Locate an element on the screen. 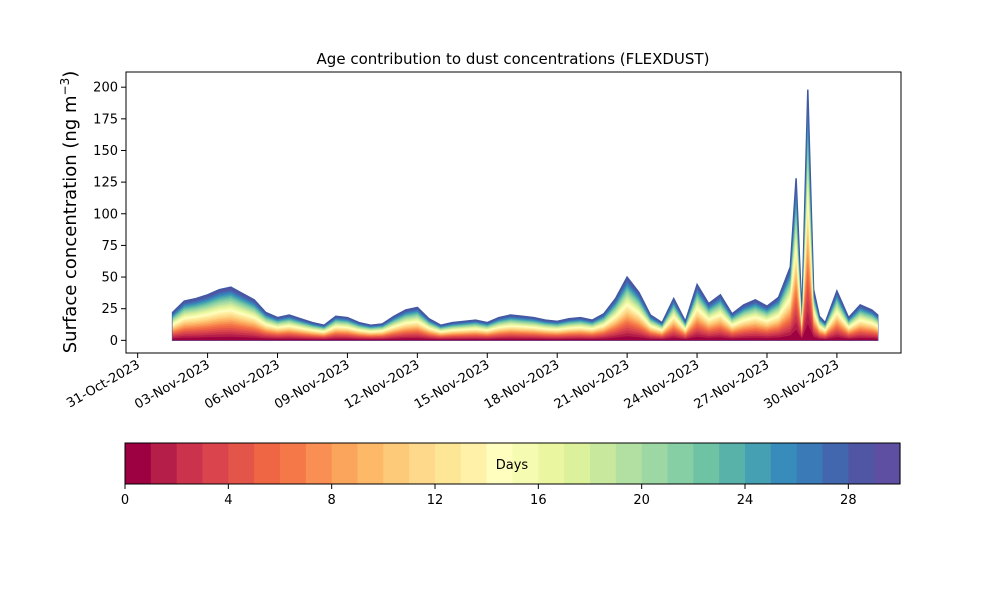  colorbar-tick-label: 4 is located at coordinates (228, 500).